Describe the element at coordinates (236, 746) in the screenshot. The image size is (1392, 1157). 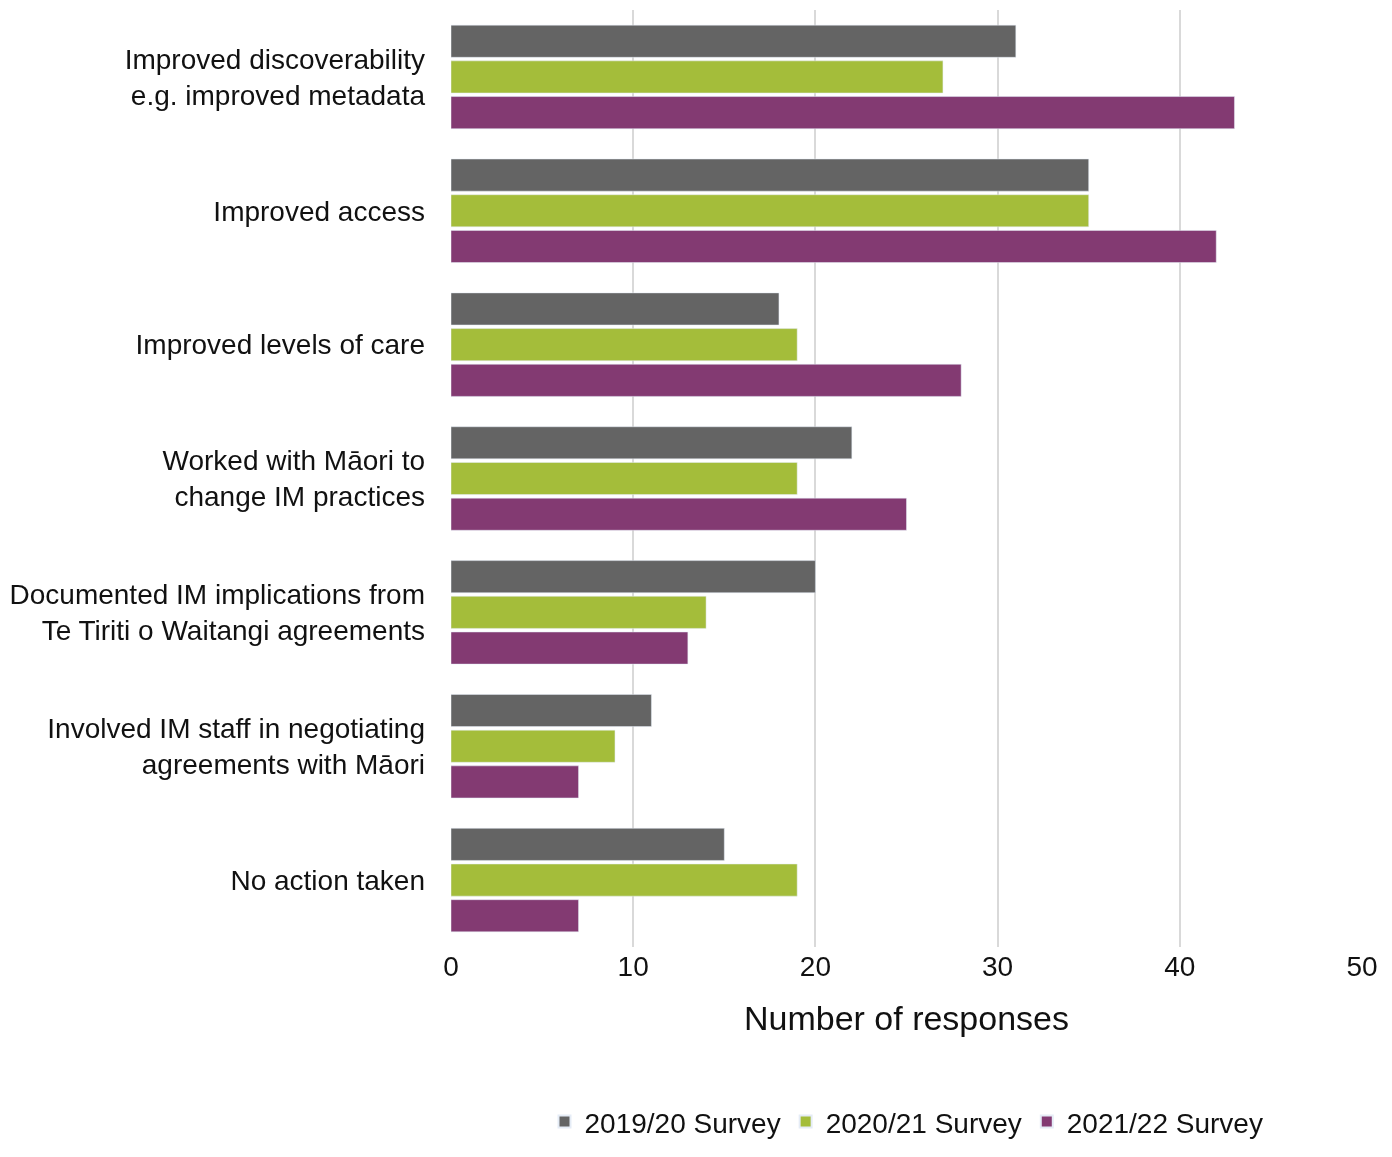
I see `y-tick-label: Involved IM staff in negotiating agreements with Māori` at that location.